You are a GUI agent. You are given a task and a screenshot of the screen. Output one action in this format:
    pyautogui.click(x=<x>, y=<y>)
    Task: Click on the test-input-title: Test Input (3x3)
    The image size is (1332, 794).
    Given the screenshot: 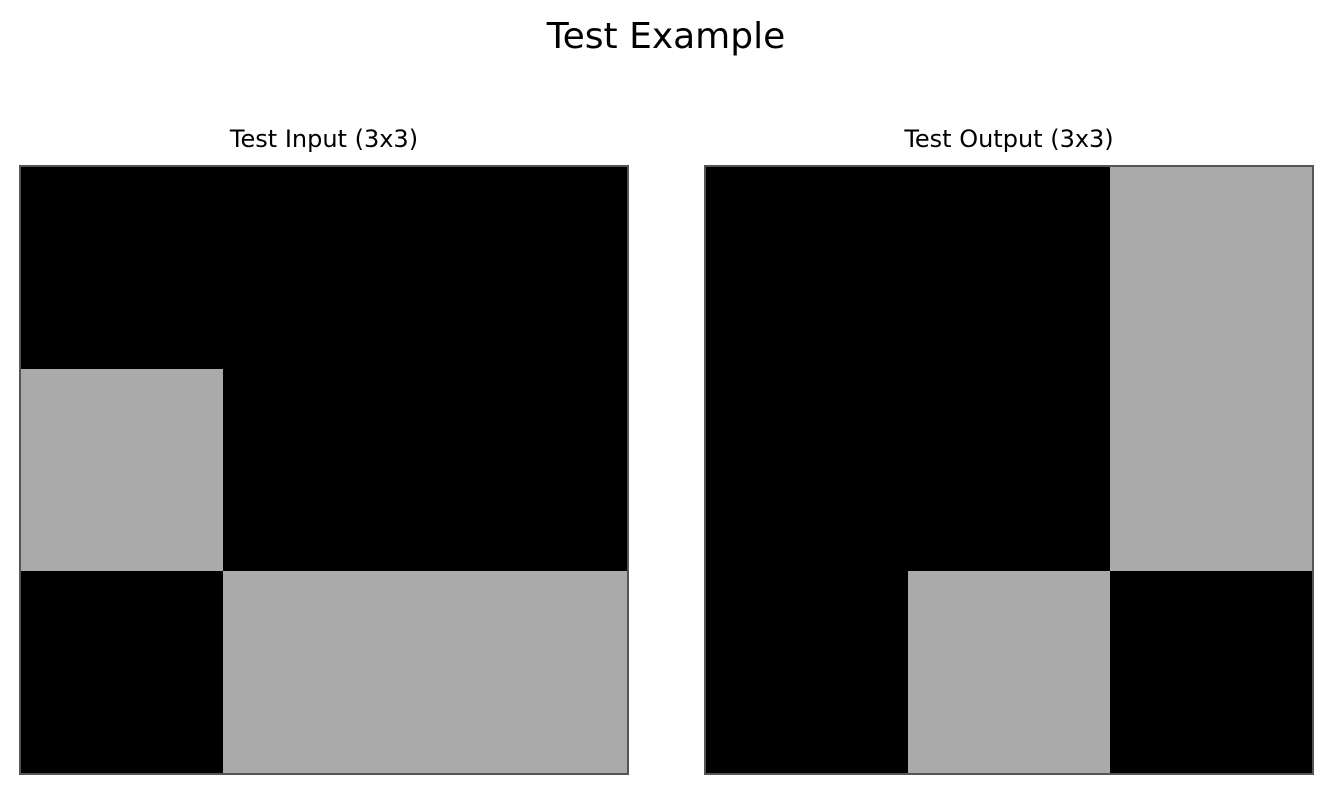 What is the action you would take?
    pyautogui.click(x=324, y=139)
    